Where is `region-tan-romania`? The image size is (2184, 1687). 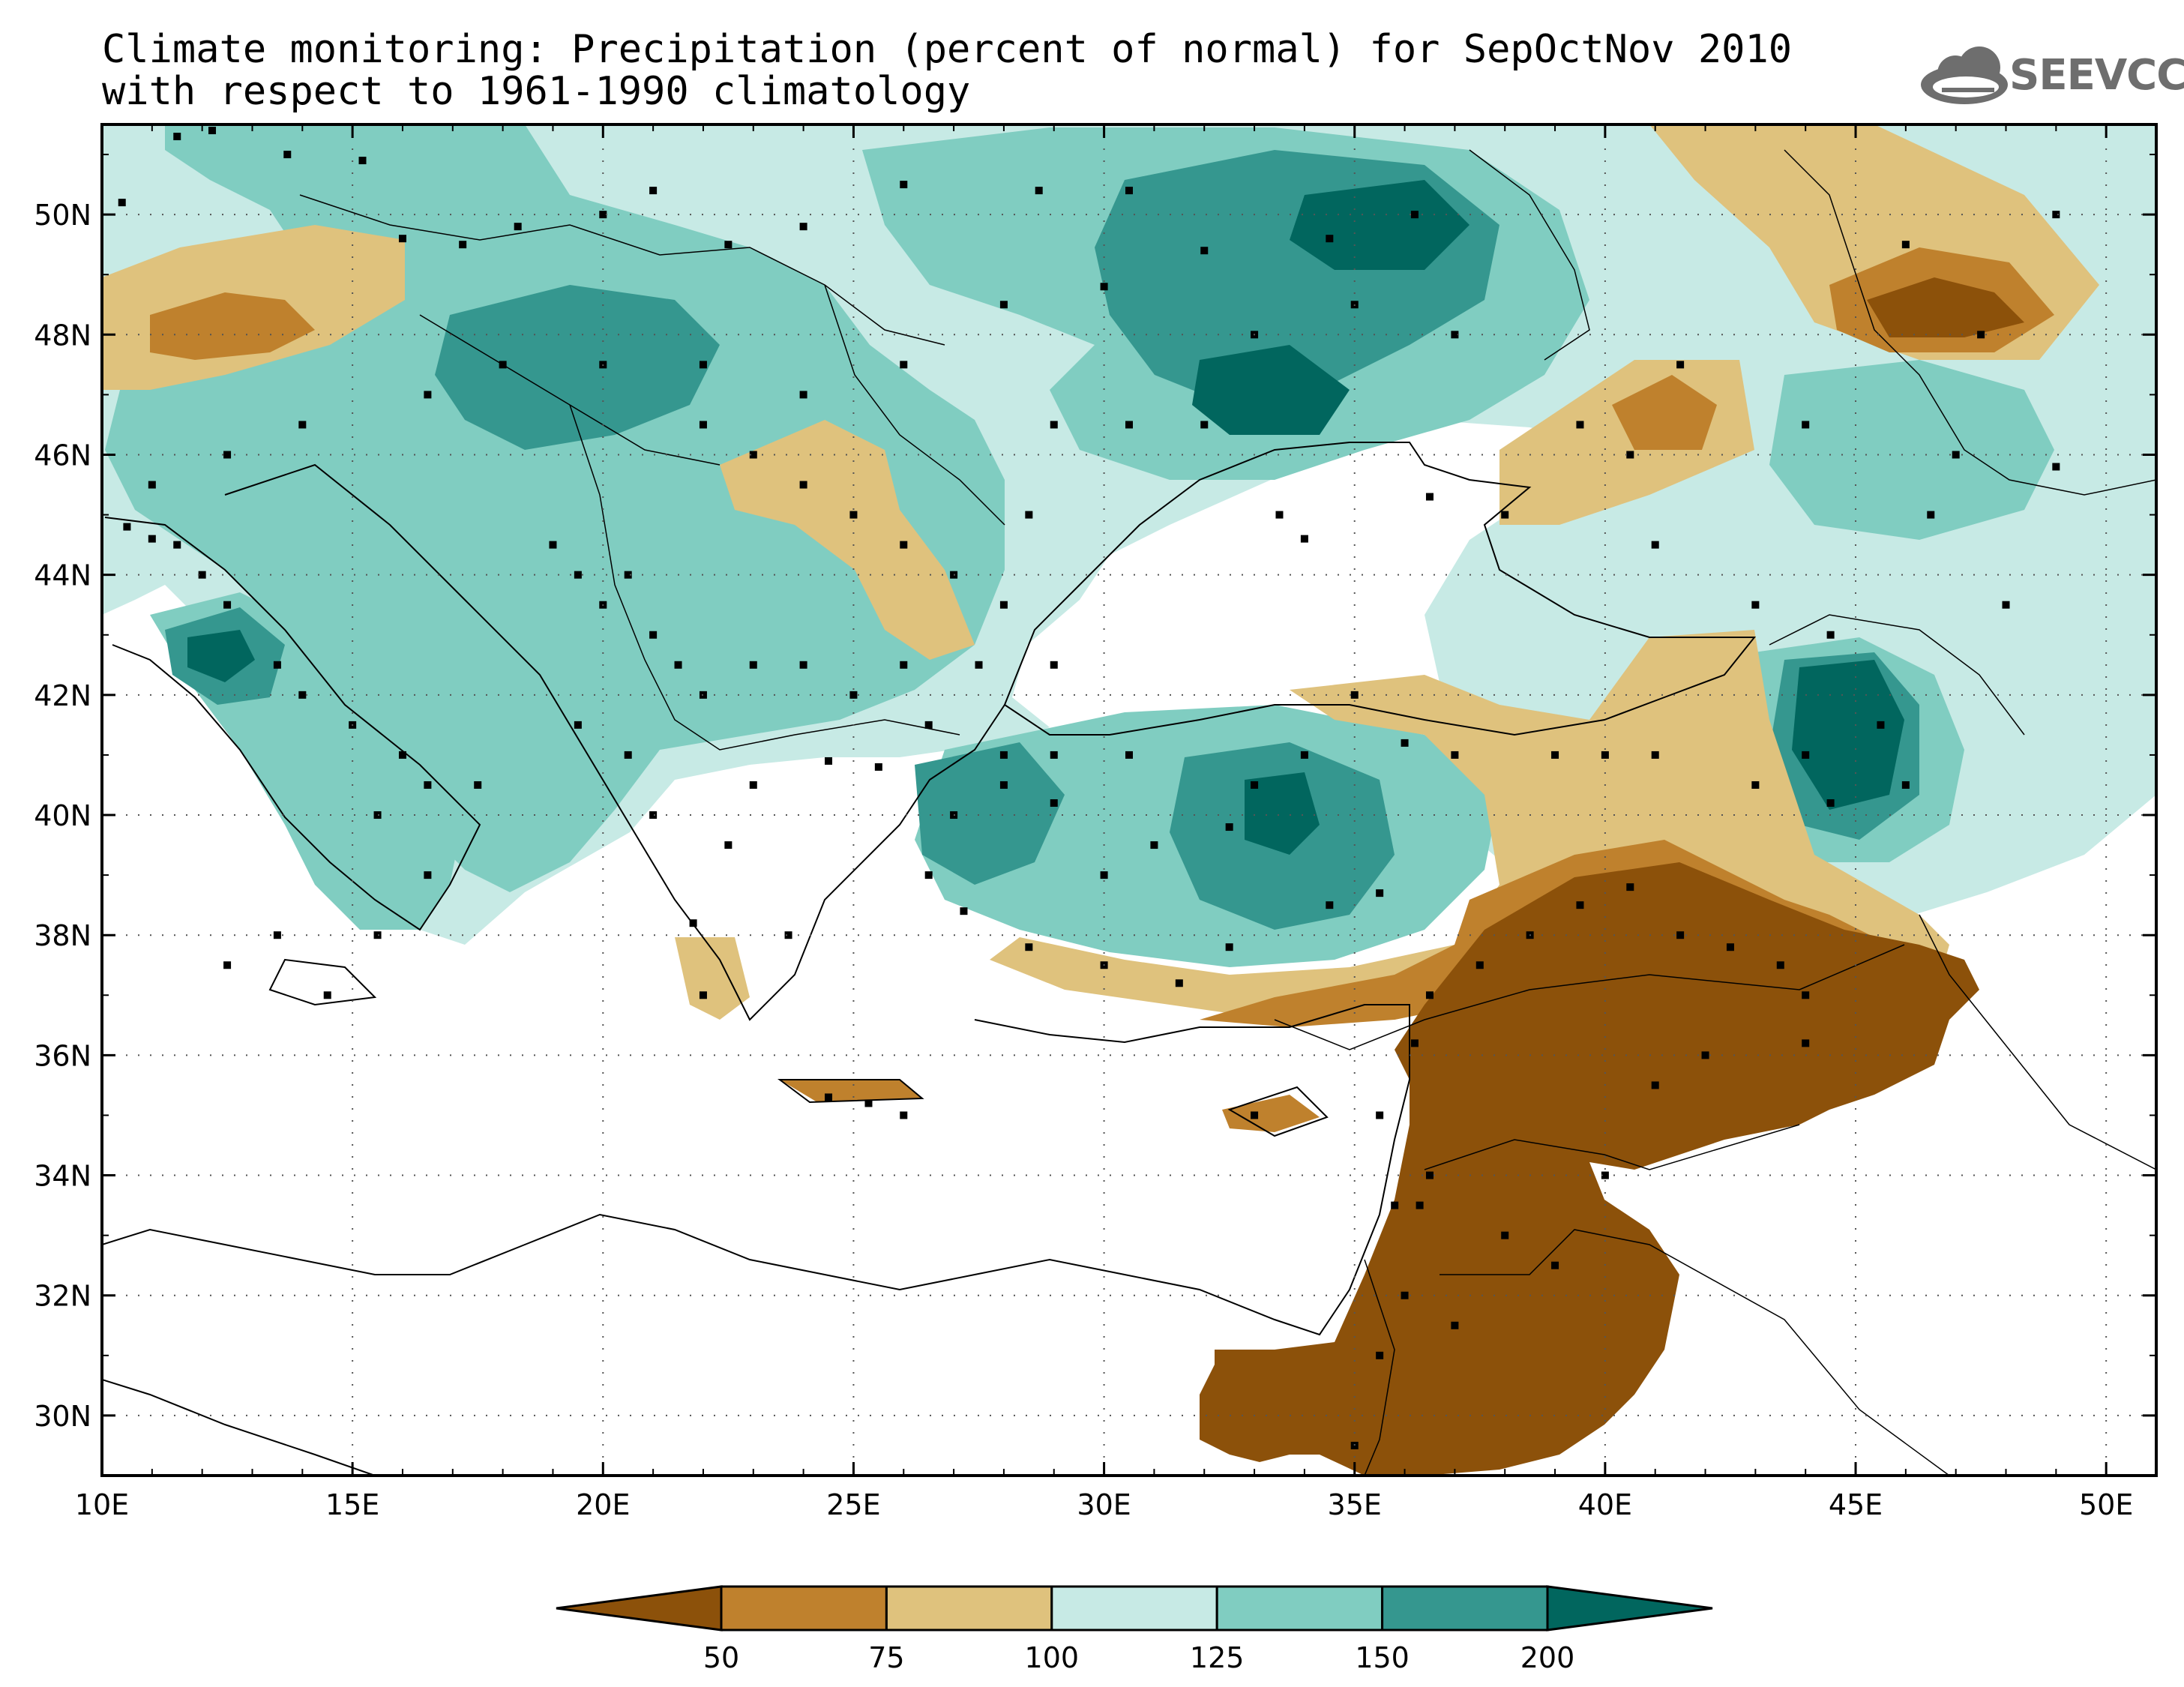 region-tan-romania is located at coordinates (847, 540).